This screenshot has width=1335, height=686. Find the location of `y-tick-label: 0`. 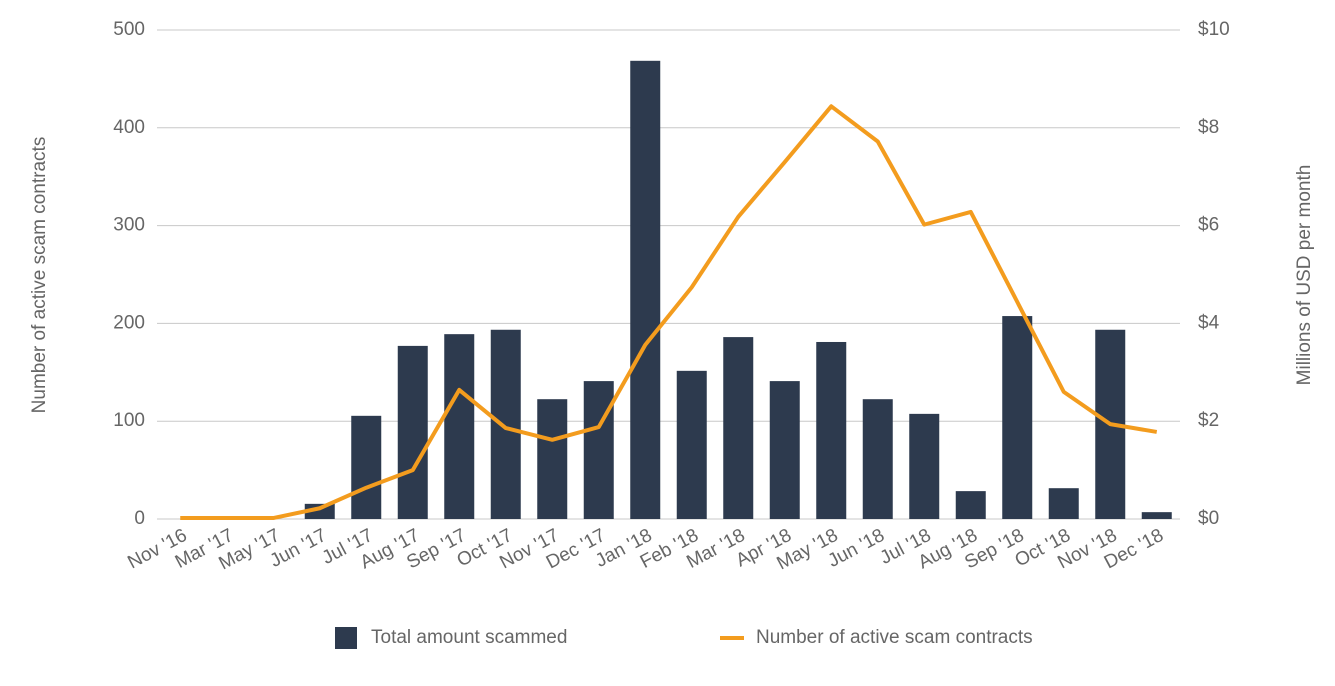

y-tick-label: 0 is located at coordinates (139, 518).